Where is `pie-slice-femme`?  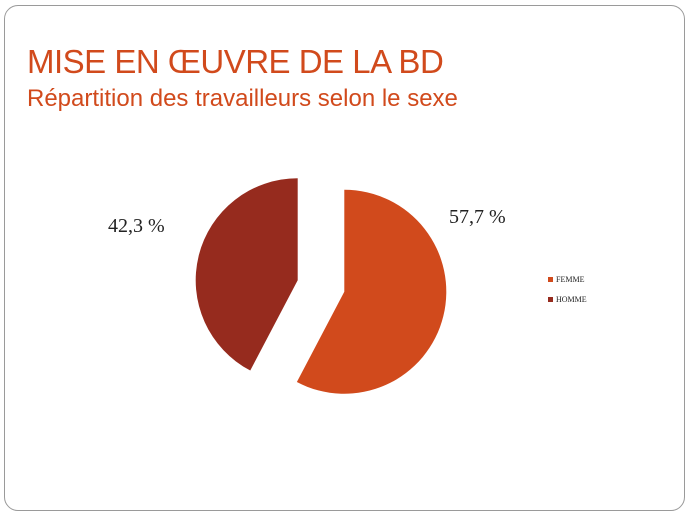
pie-slice-femme is located at coordinates (371, 291).